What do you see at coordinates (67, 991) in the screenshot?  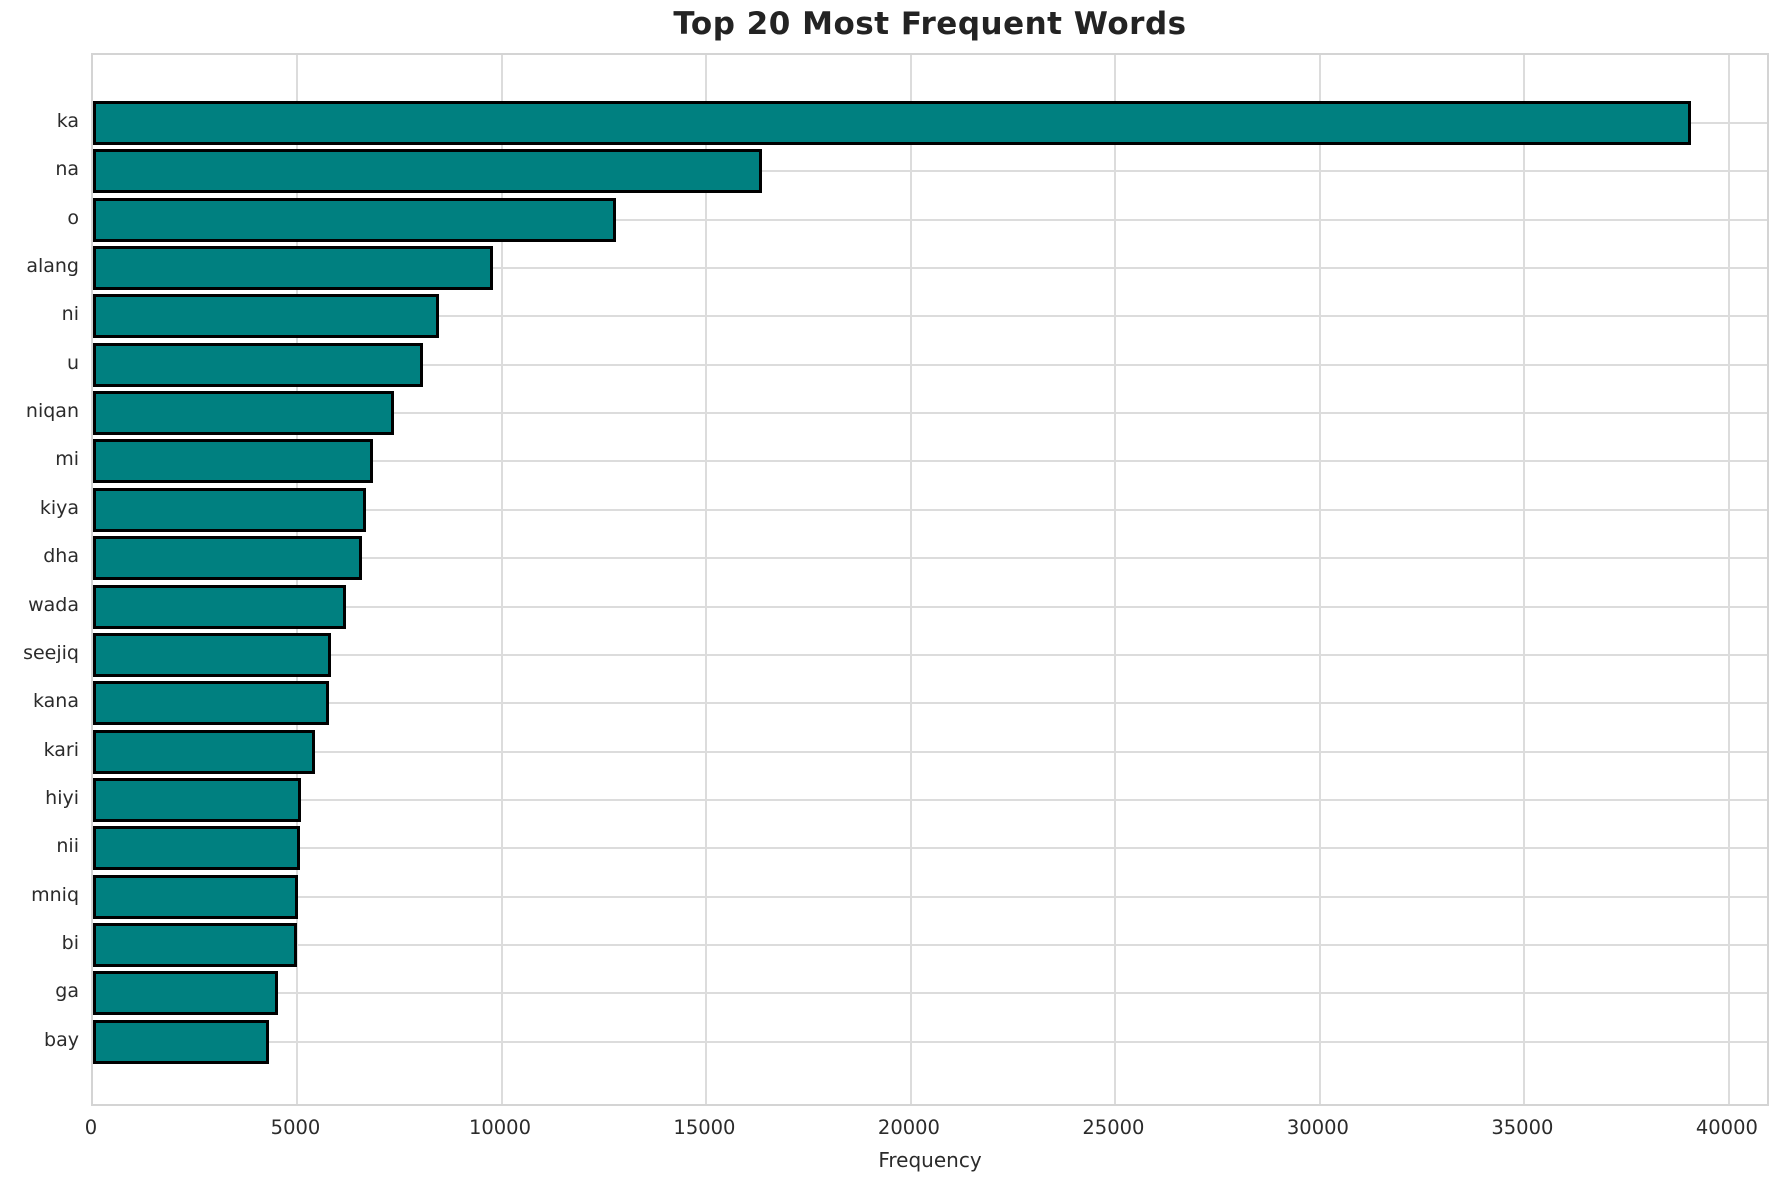 I see `y-tick-label: ga` at bounding box center [67, 991].